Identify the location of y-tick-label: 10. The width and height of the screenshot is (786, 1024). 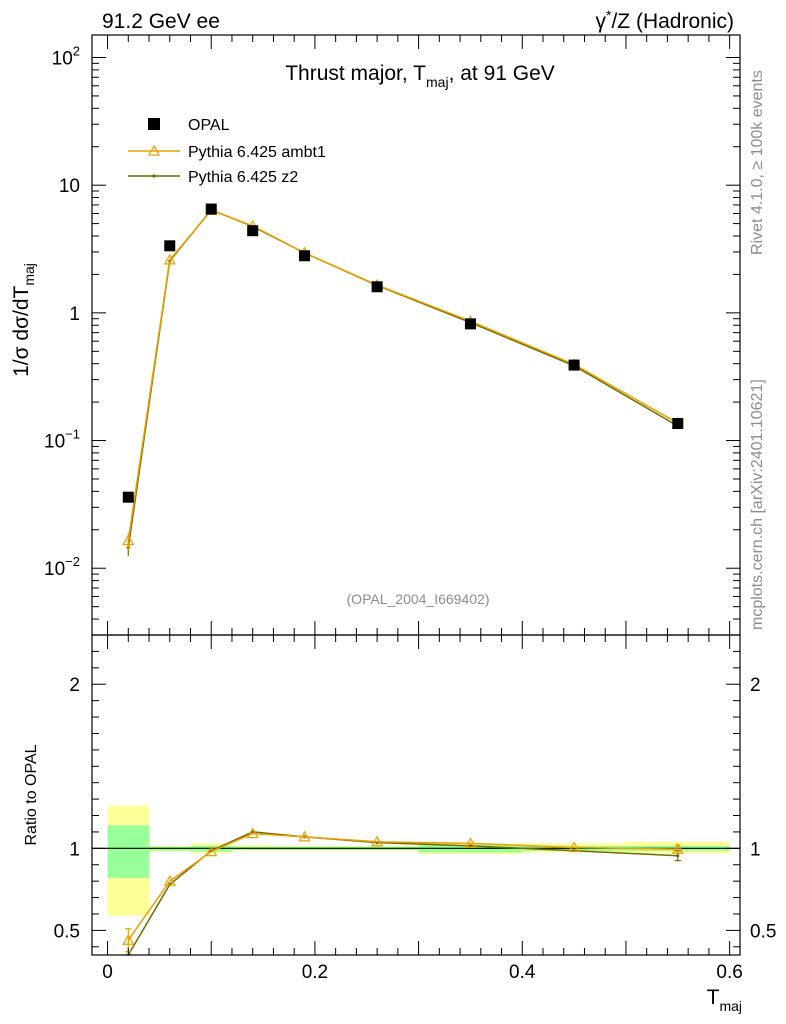
(69, 186).